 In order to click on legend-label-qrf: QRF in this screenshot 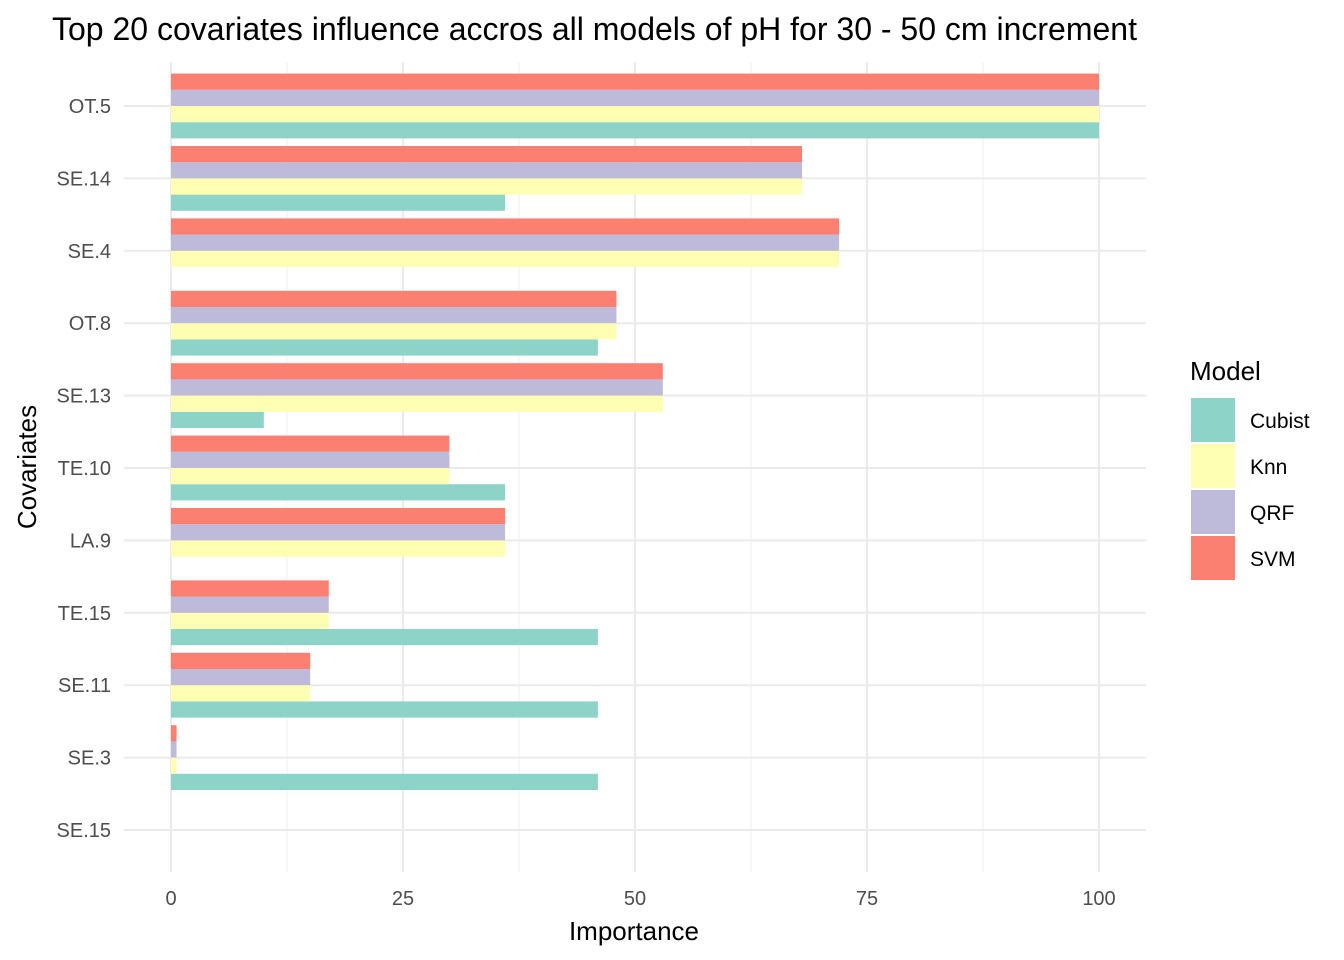, I will do `click(1272, 513)`.